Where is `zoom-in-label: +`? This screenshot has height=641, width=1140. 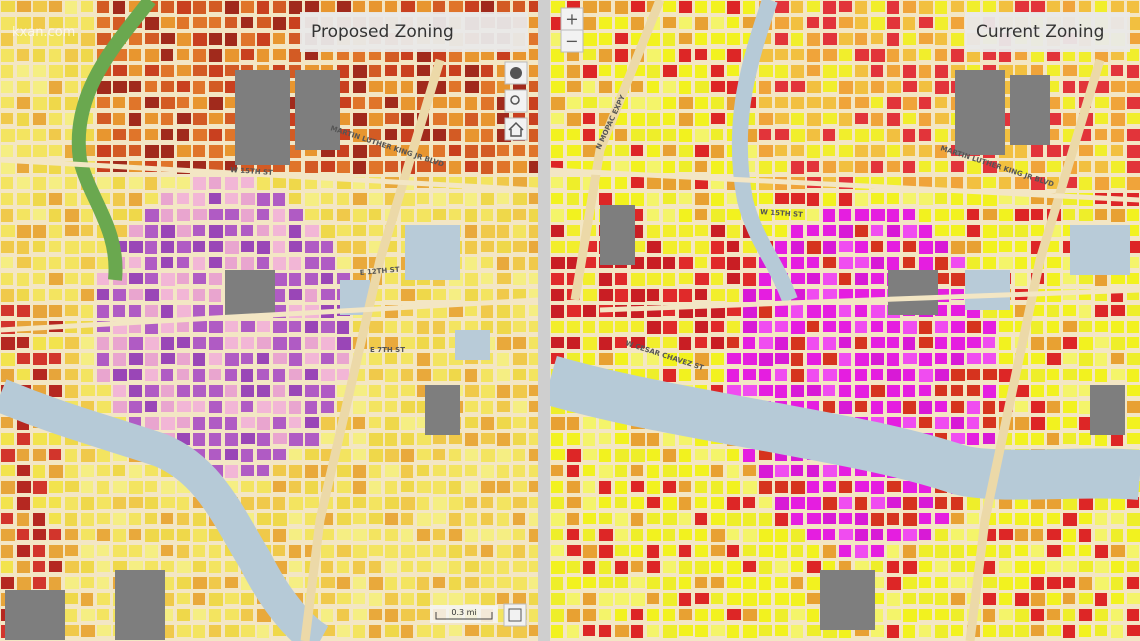
zoom-in-label: + is located at coordinates (571, 19).